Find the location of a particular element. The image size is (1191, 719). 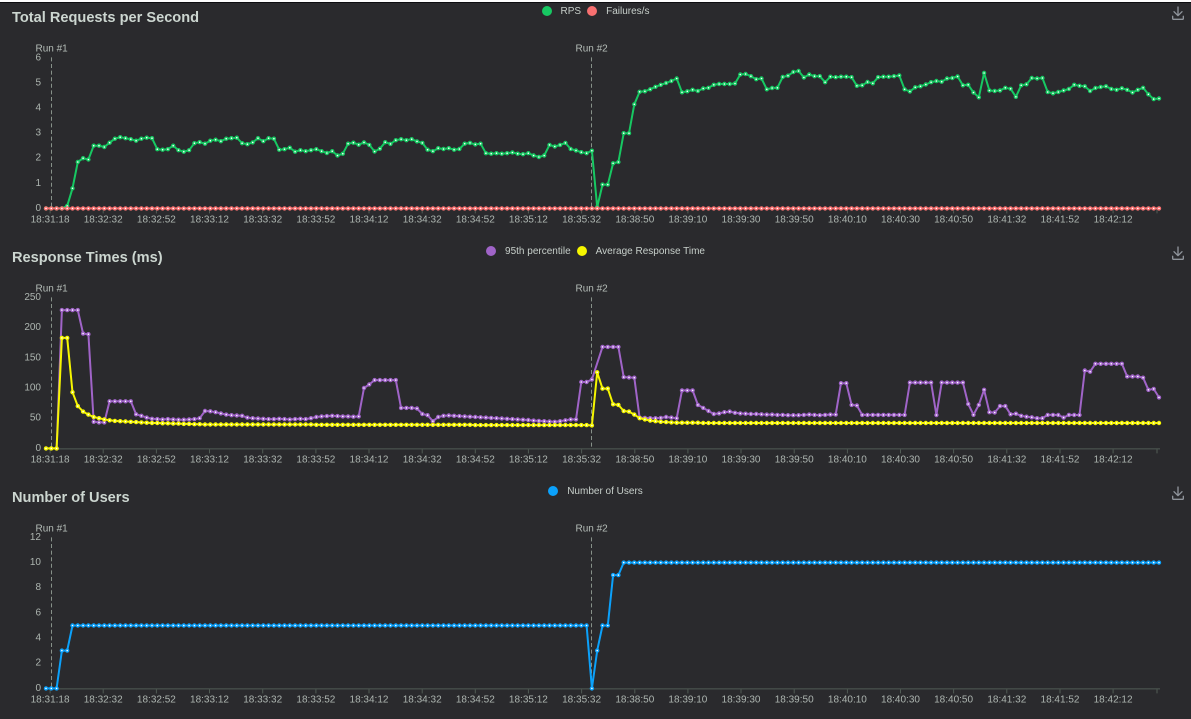

svg-text: 1 is located at coordinates (38, 183).